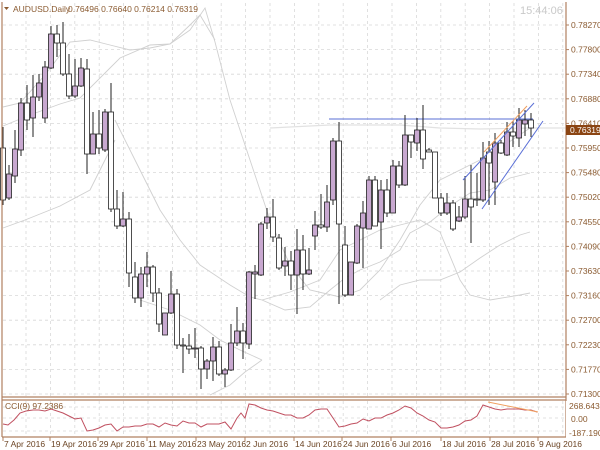 This screenshot has height=450, width=600. I want to click on price-tick-label: 0.72700, so click(585, 320).